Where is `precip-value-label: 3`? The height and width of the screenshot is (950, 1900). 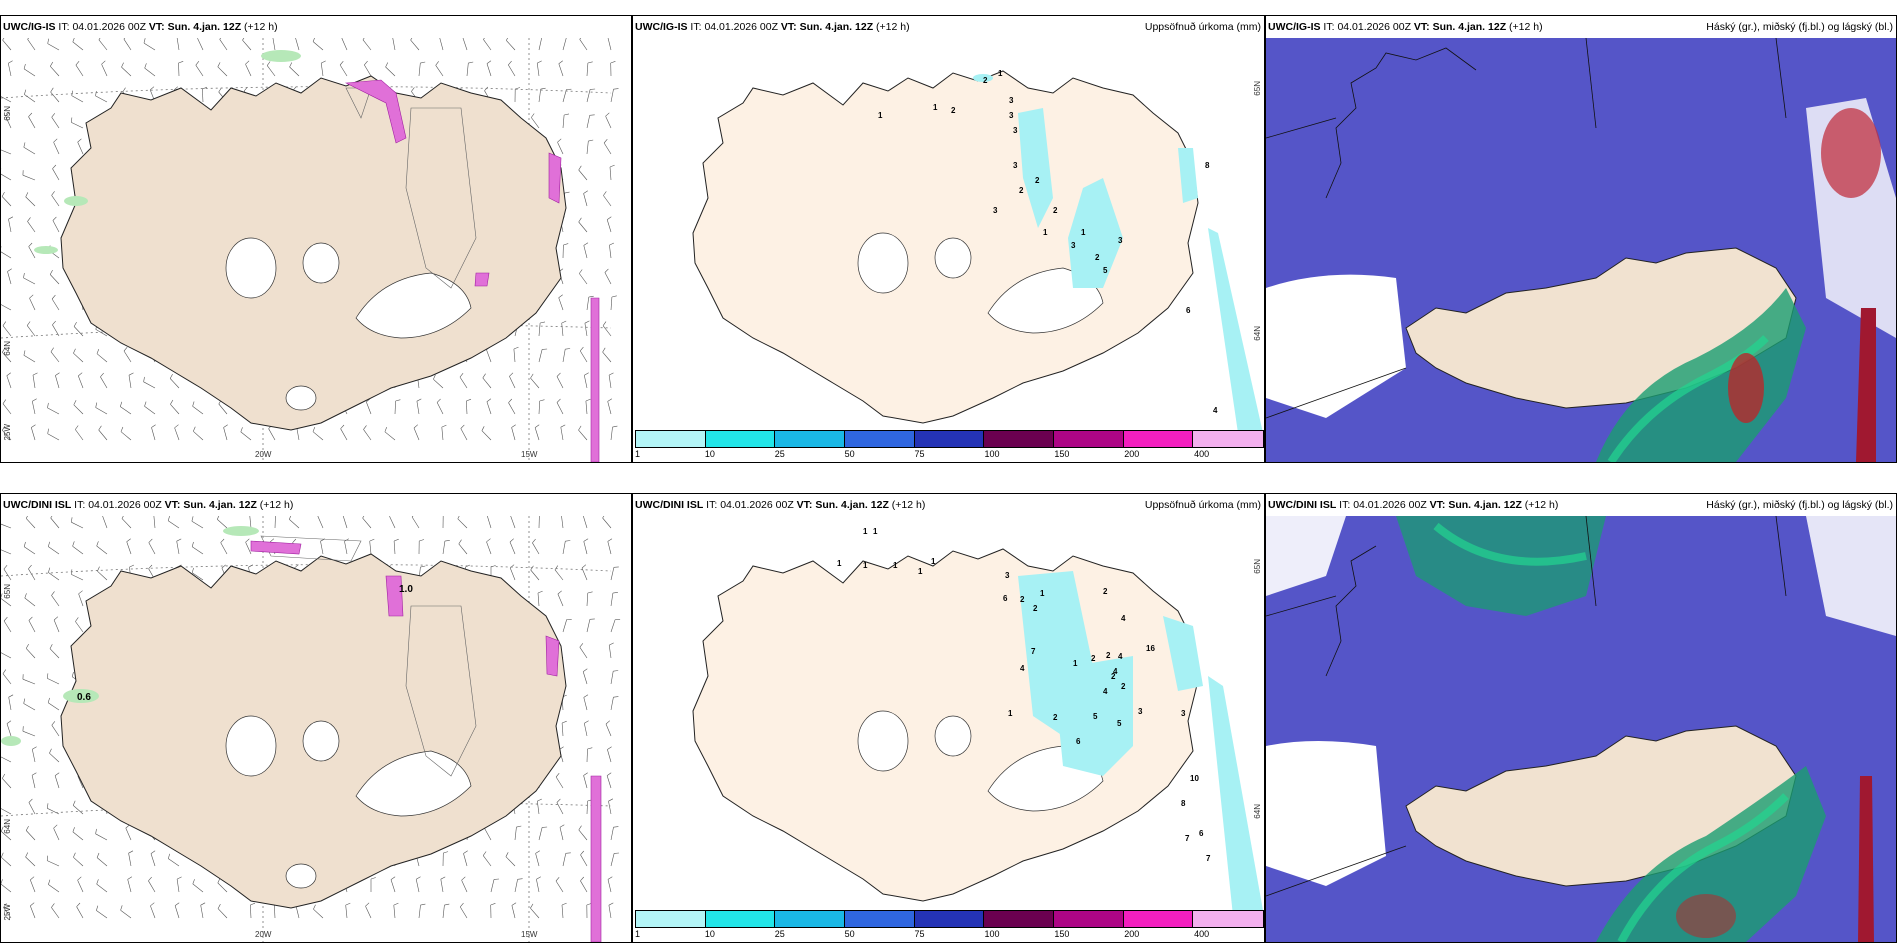 precip-value-label: 3 is located at coordinates (1120, 240).